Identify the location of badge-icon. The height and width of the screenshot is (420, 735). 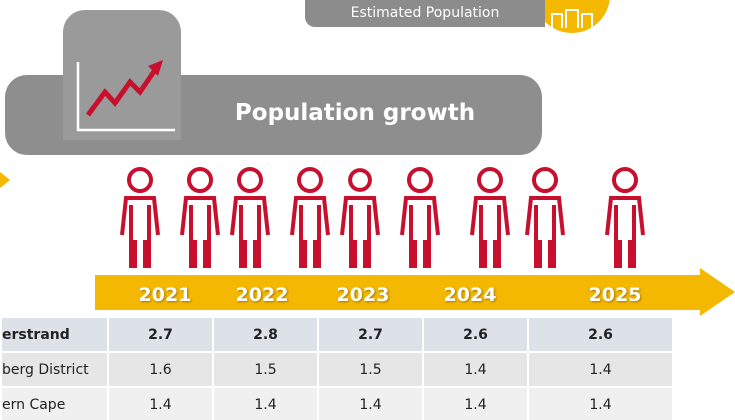
(572, 18).